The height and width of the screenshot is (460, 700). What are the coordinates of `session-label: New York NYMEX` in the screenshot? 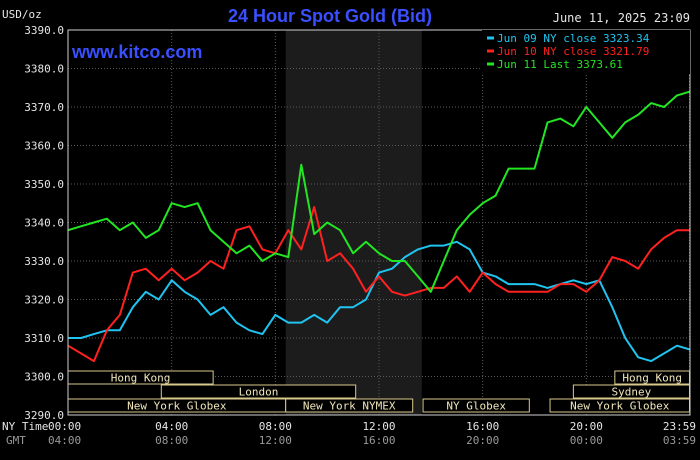 It's located at (349, 406).